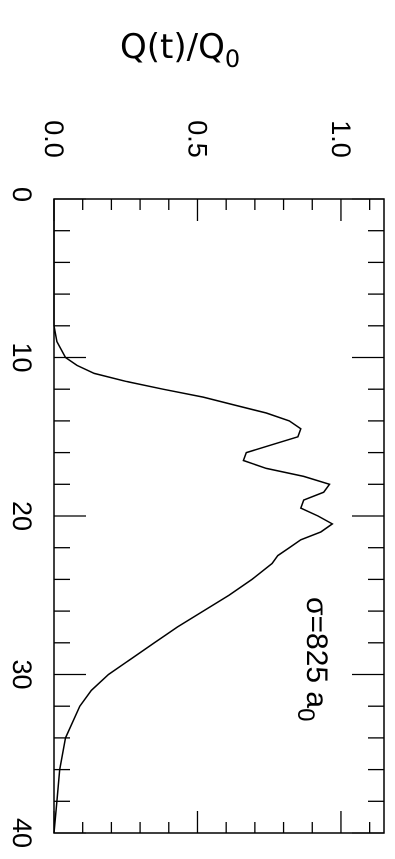 The width and height of the screenshot is (395, 859). I want to click on sigma-annotation: σ=825 a0, so click(312, 659).